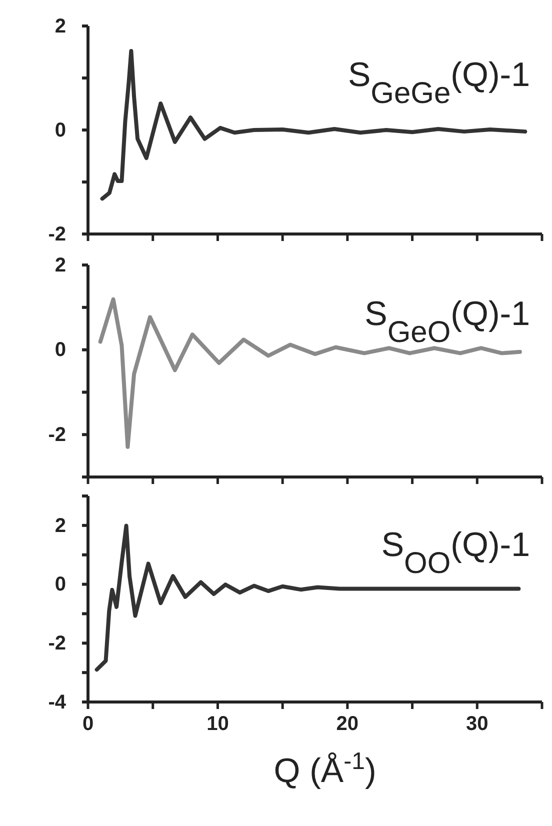 Image resolution: width=552 pixels, height=826 pixels. Describe the element at coordinates (439, 83) in the screenshot. I see `series-label: S$_{GeGe}$(Q)-1` at that location.